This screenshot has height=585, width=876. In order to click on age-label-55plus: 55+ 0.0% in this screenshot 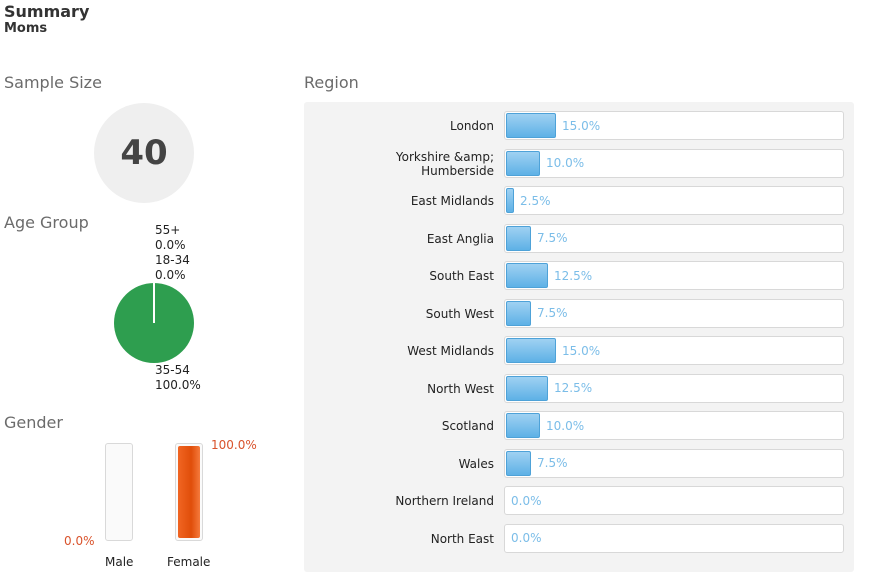, I will do `click(170, 238)`.